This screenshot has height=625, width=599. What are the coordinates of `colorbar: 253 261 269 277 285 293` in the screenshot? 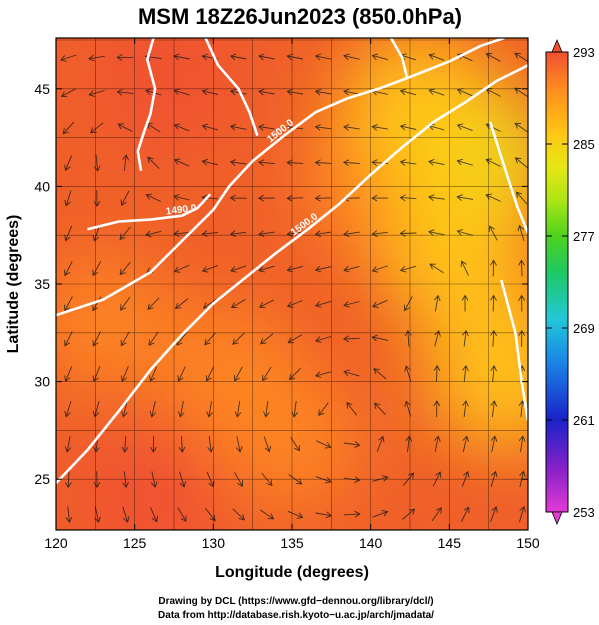 It's located at (570, 282).